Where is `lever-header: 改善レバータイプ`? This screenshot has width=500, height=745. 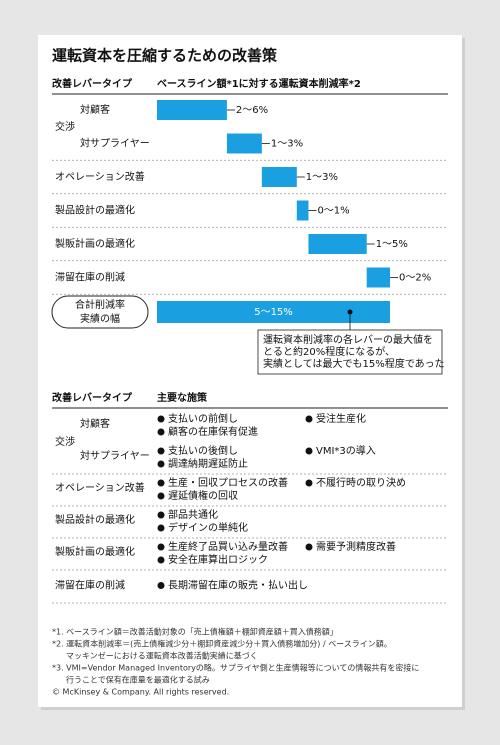
lever-header: 改善レバータイプ is located at coordinates (92, 83).